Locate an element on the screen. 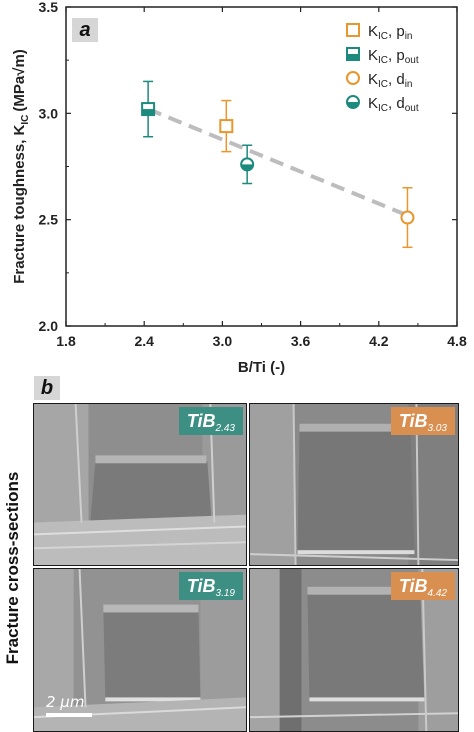 The image size is (474, 732). y-axis-label-sub: IC is located at coordinates (25, 120).